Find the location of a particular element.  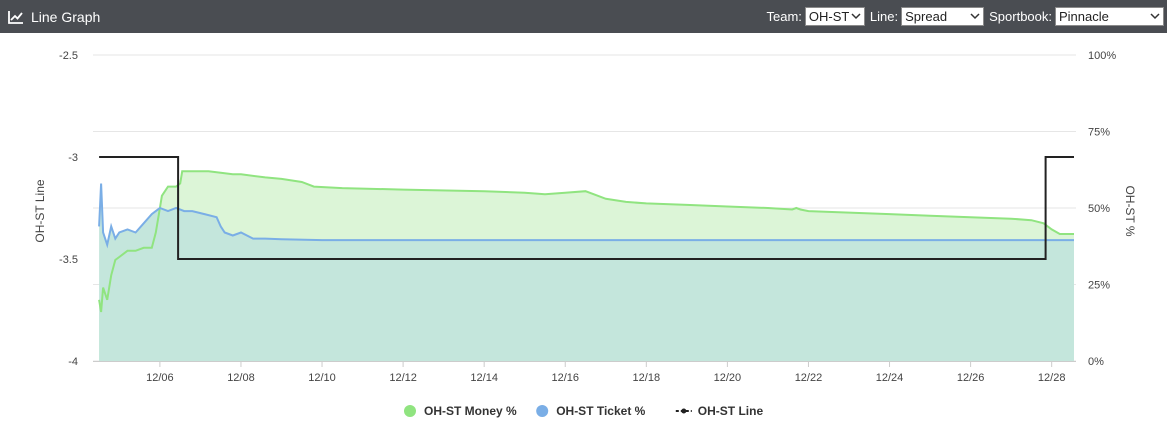

legend: OH-ST Money % OH-ST Ticket % OH-ST Line is located at coordinates (583, 411).